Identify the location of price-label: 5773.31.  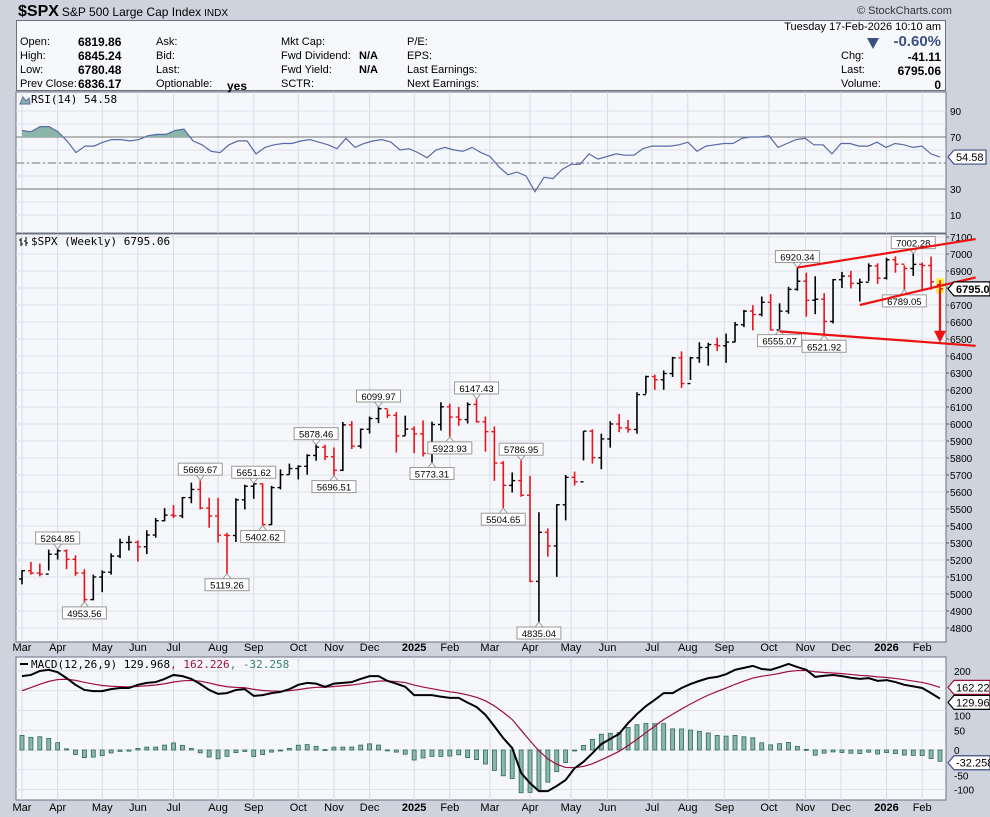
(432, 471).